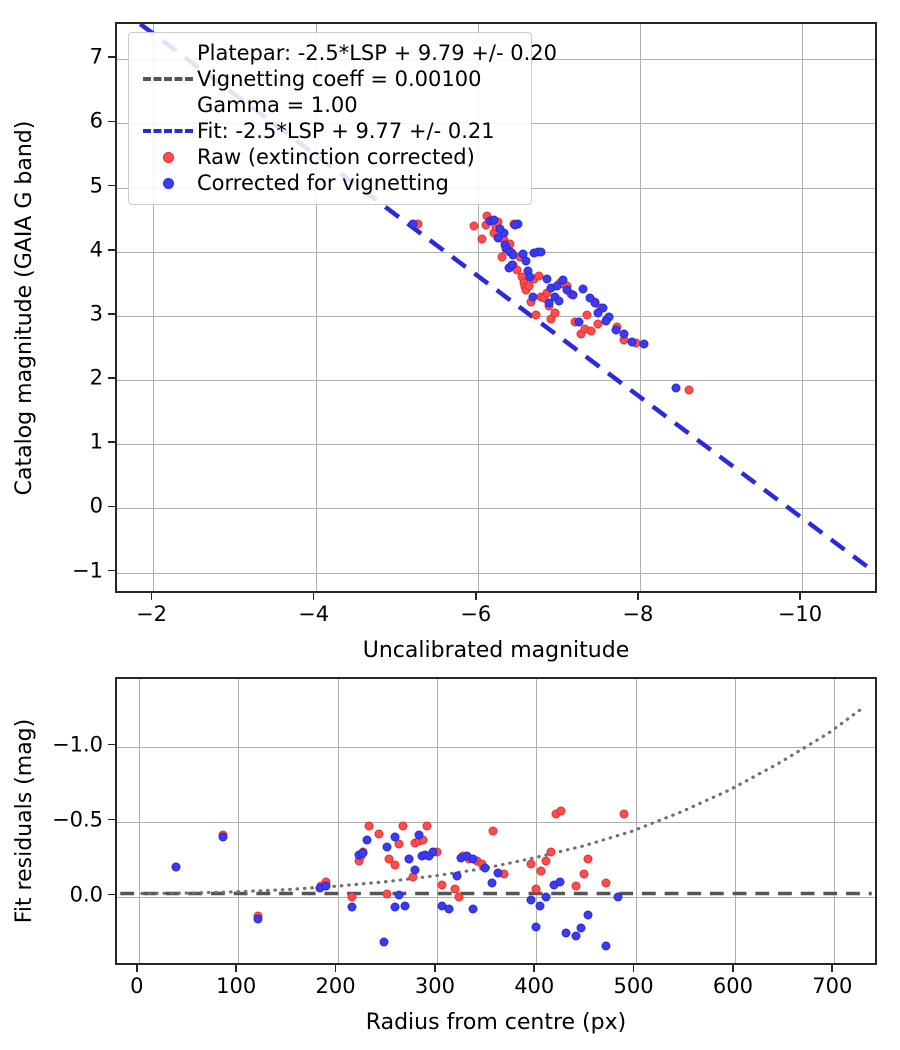 The height and width of the screenshot is (1050, 900). What do you see at coordinates (77, 744) in the screenshot?
I see `y-axis-tick-label: −1.0` at bounding box center [77, 744].